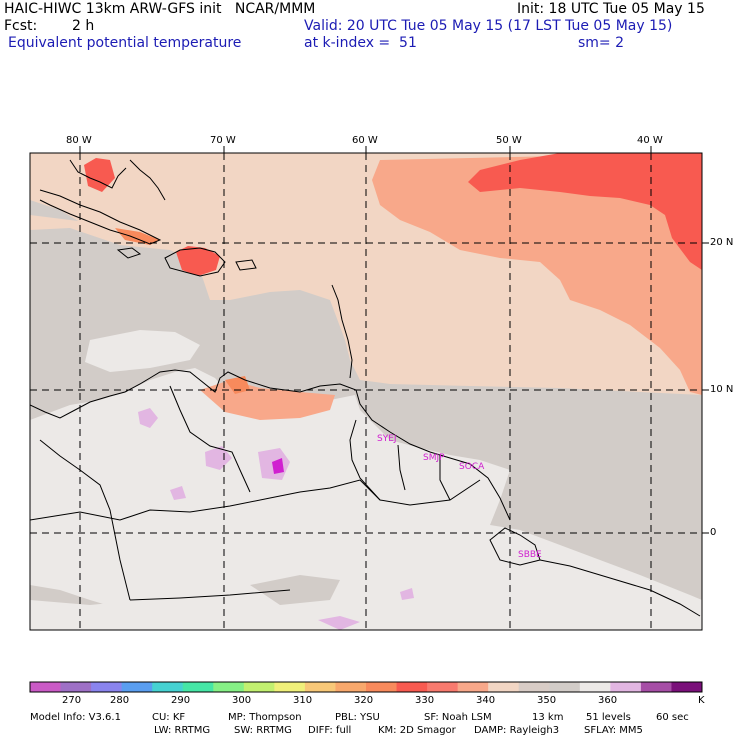 The height and width of the screenshot is (740, 740). Describe the element at coordinates (147, 180) in the screenshot. I see `coast-bahamas` at that location.